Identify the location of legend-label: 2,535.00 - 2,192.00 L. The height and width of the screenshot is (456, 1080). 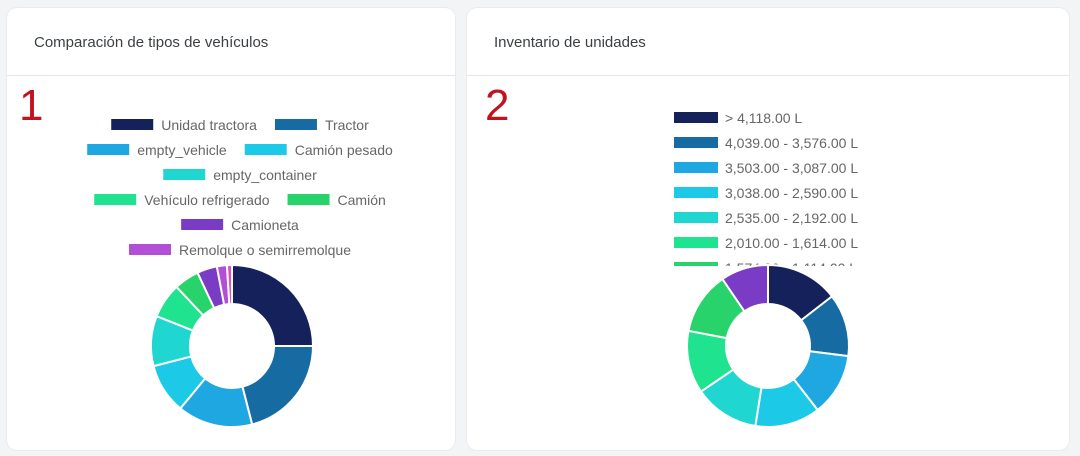
(791, 218).